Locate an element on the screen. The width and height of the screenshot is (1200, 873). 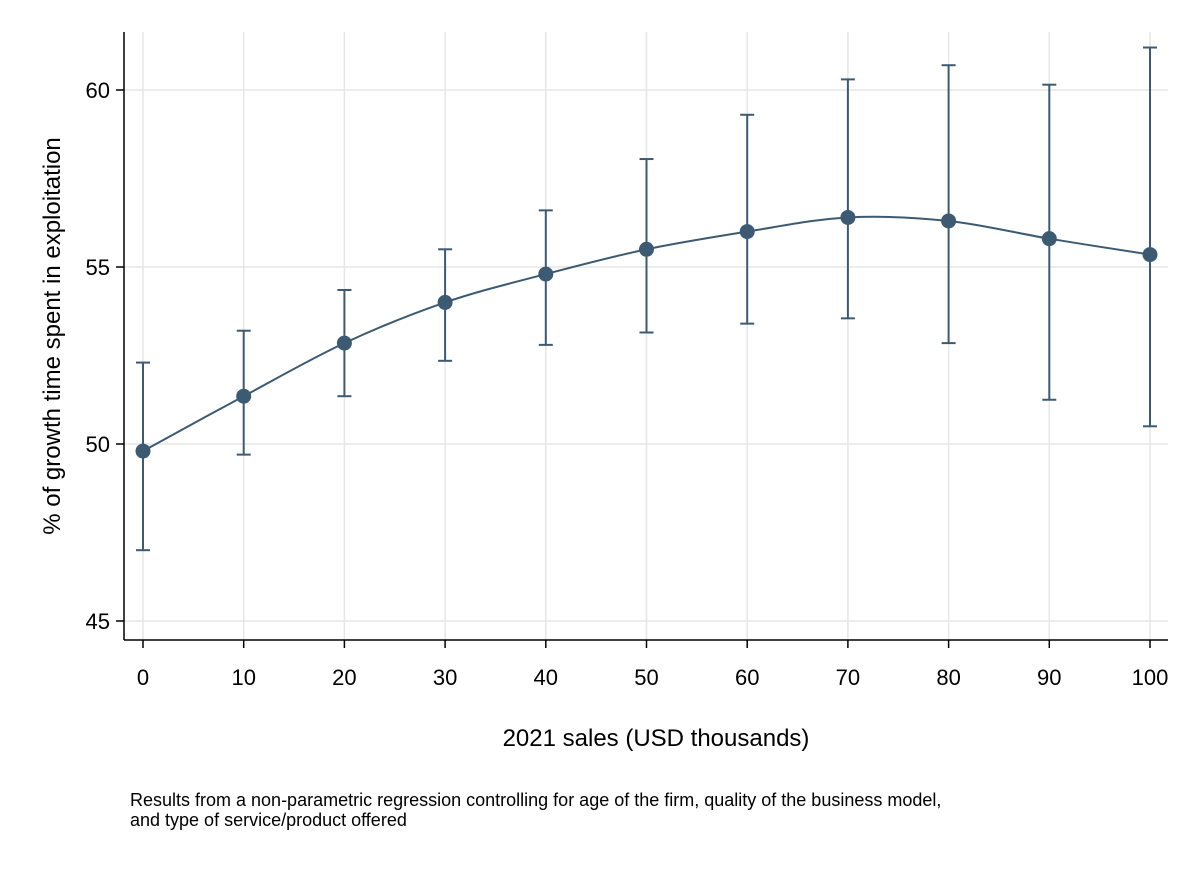
y-tick-label: 55 is located at coordinates (98, 267).